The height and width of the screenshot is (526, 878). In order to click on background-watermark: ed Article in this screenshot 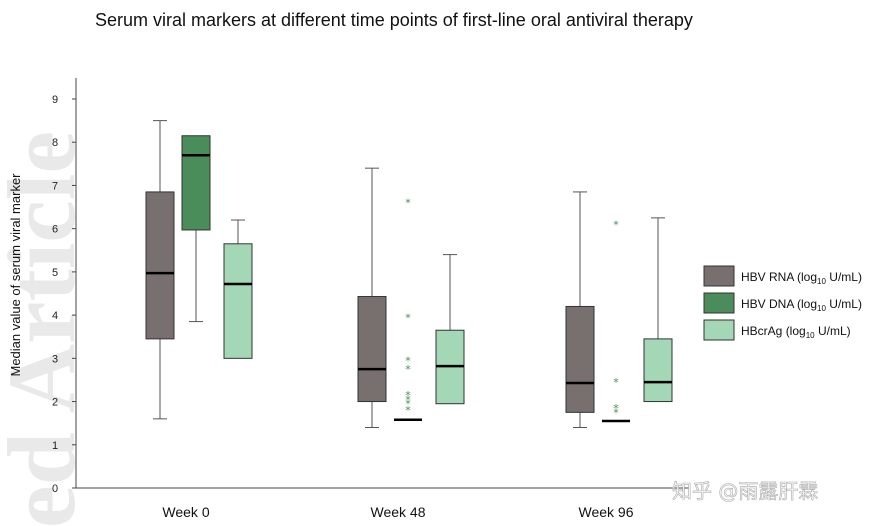, I will do `click(47, 328)`.